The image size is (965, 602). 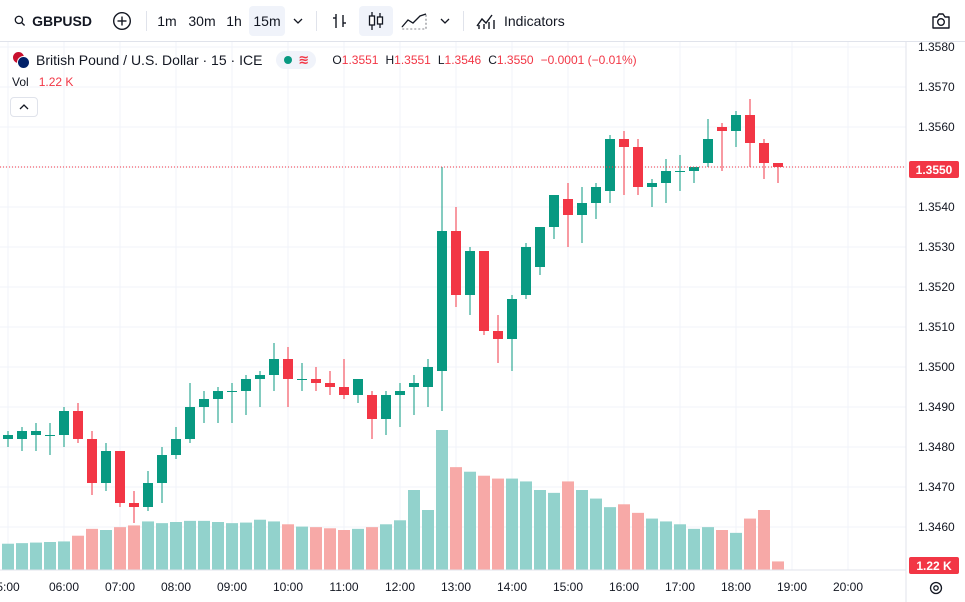 What do you see at coordinates (936, 367) in the screenshot?
I see `price-tick-label: 1.3500` at bounding box center [936, 367].